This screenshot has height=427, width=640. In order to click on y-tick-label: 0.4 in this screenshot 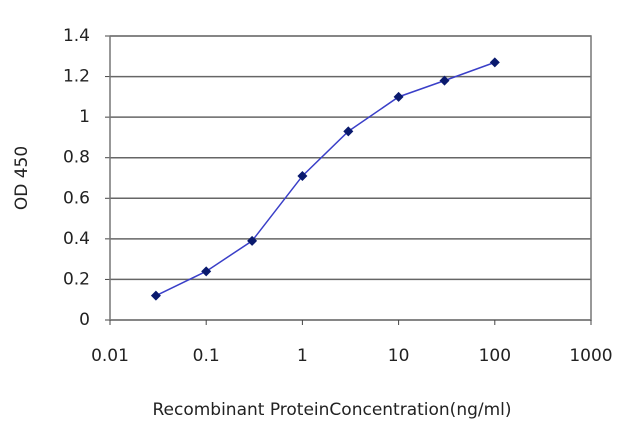, I will do `click(76, 239)`.